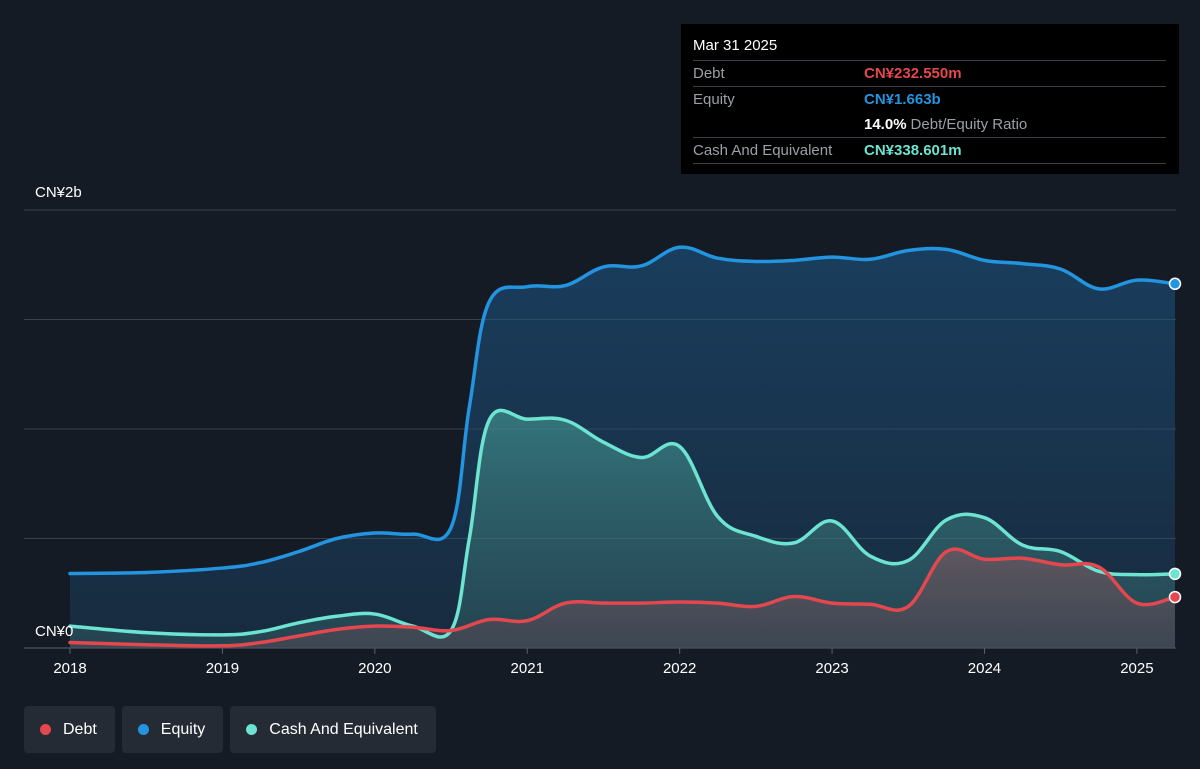  I want to click on x-tick-label-2022: 2022, so click(679, 668).